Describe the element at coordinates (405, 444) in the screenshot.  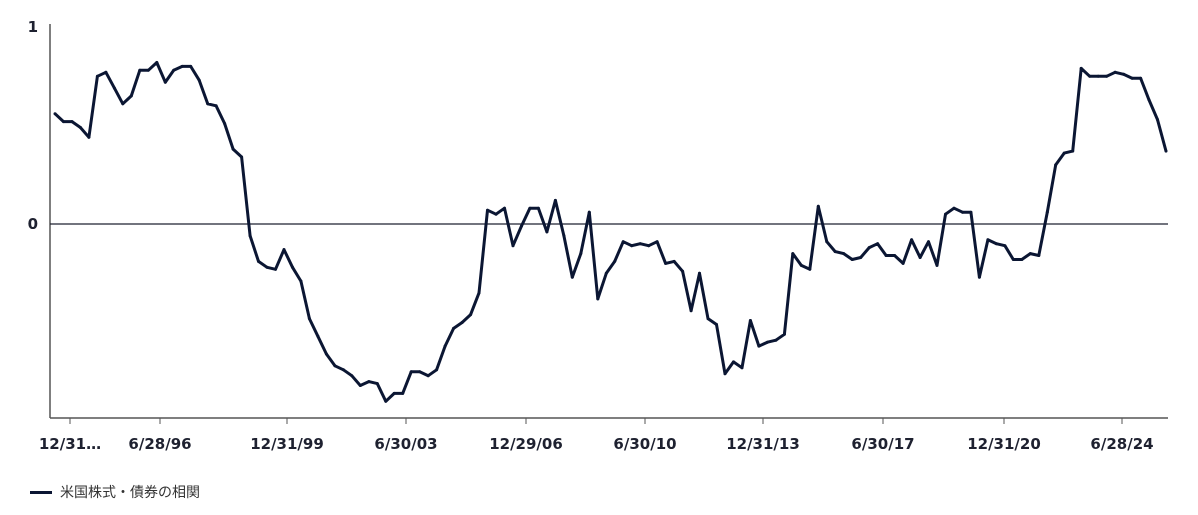
I see `x-tick-label: 6/30/03` at that location.